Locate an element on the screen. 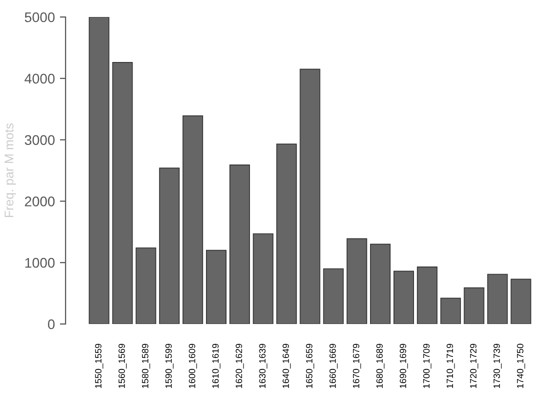 The height and width of the screenshot is (394, 540). x-tick-label: 1660_1669 is located at coordinates (333, 366).